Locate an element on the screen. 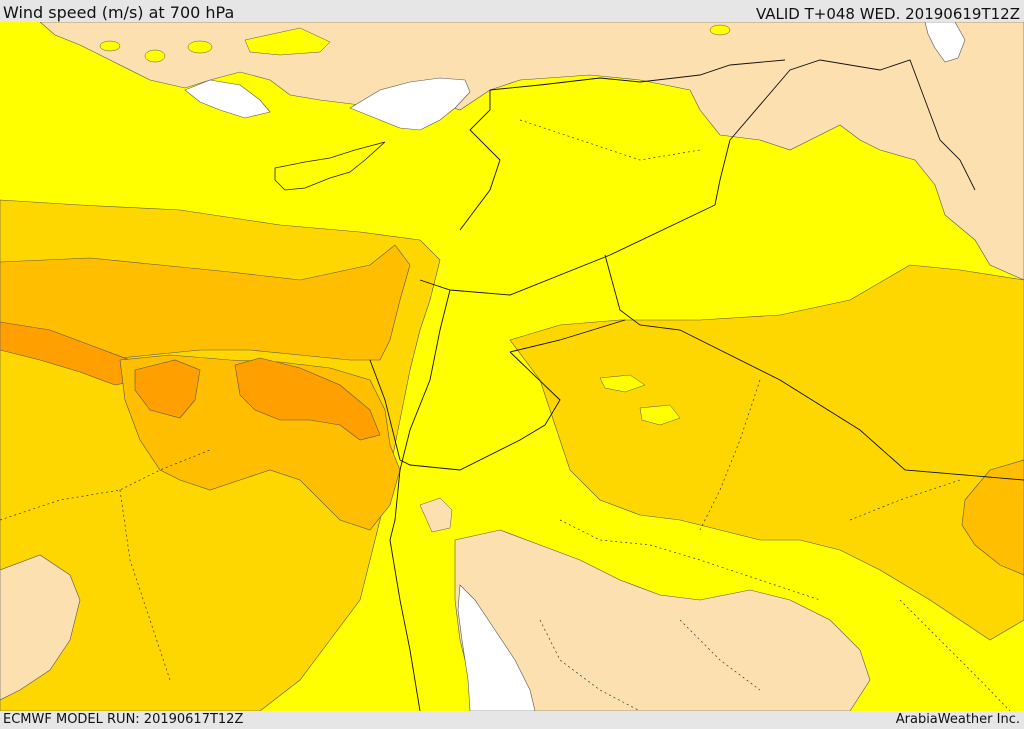 This screenshot has height=729, width=1024. water-red-sea is located at coordinates (496, 647).